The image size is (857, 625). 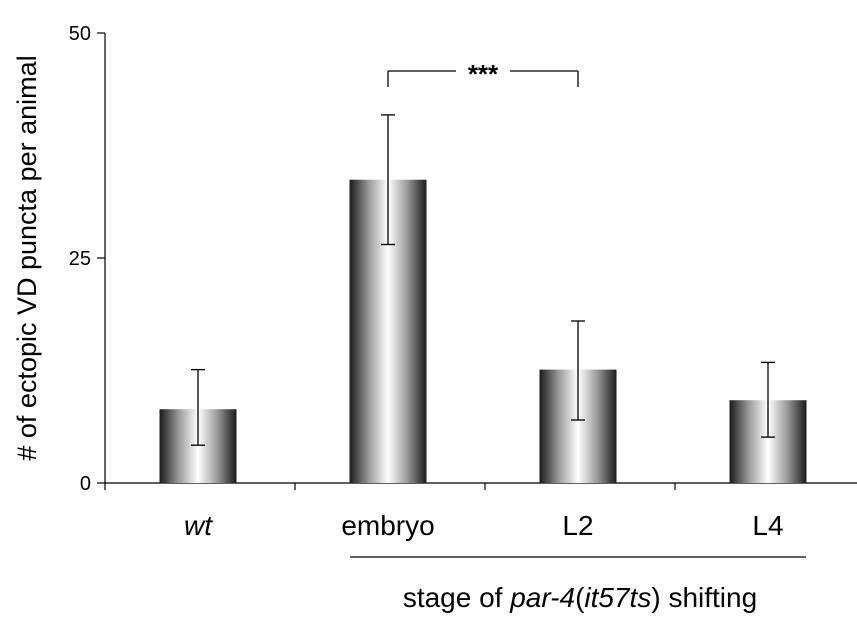 What do you see at coordinates (577, 525) in the screenshot?
I see `x-tick-label: L2` at bounding box center [577, 525].